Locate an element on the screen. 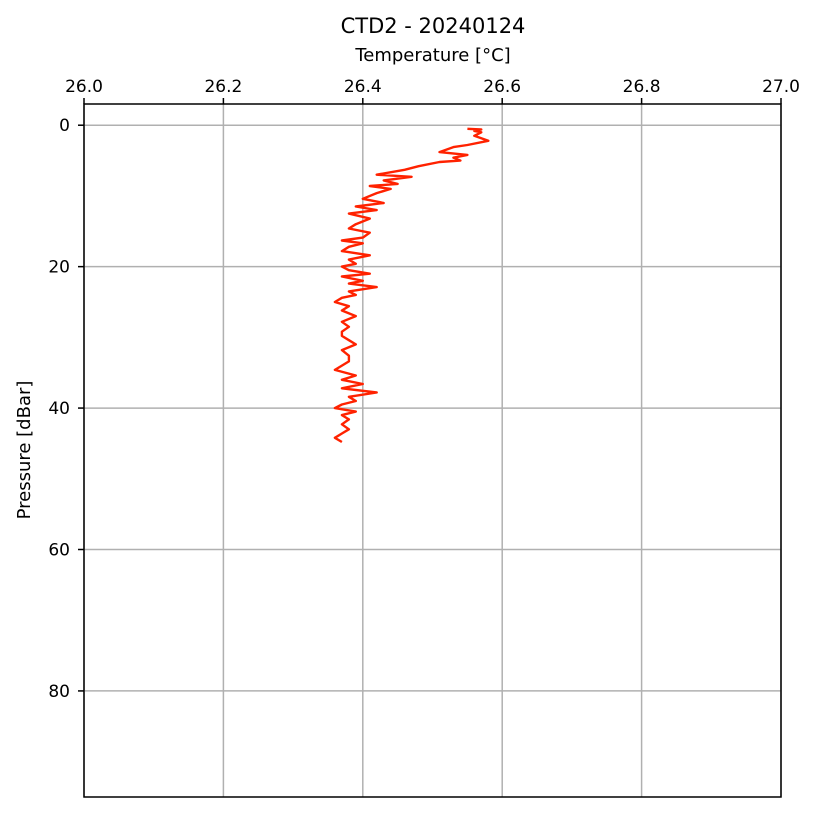 The image size is (820, 813). x-tick-label: 27.0 is located at coordinates (781, 87).